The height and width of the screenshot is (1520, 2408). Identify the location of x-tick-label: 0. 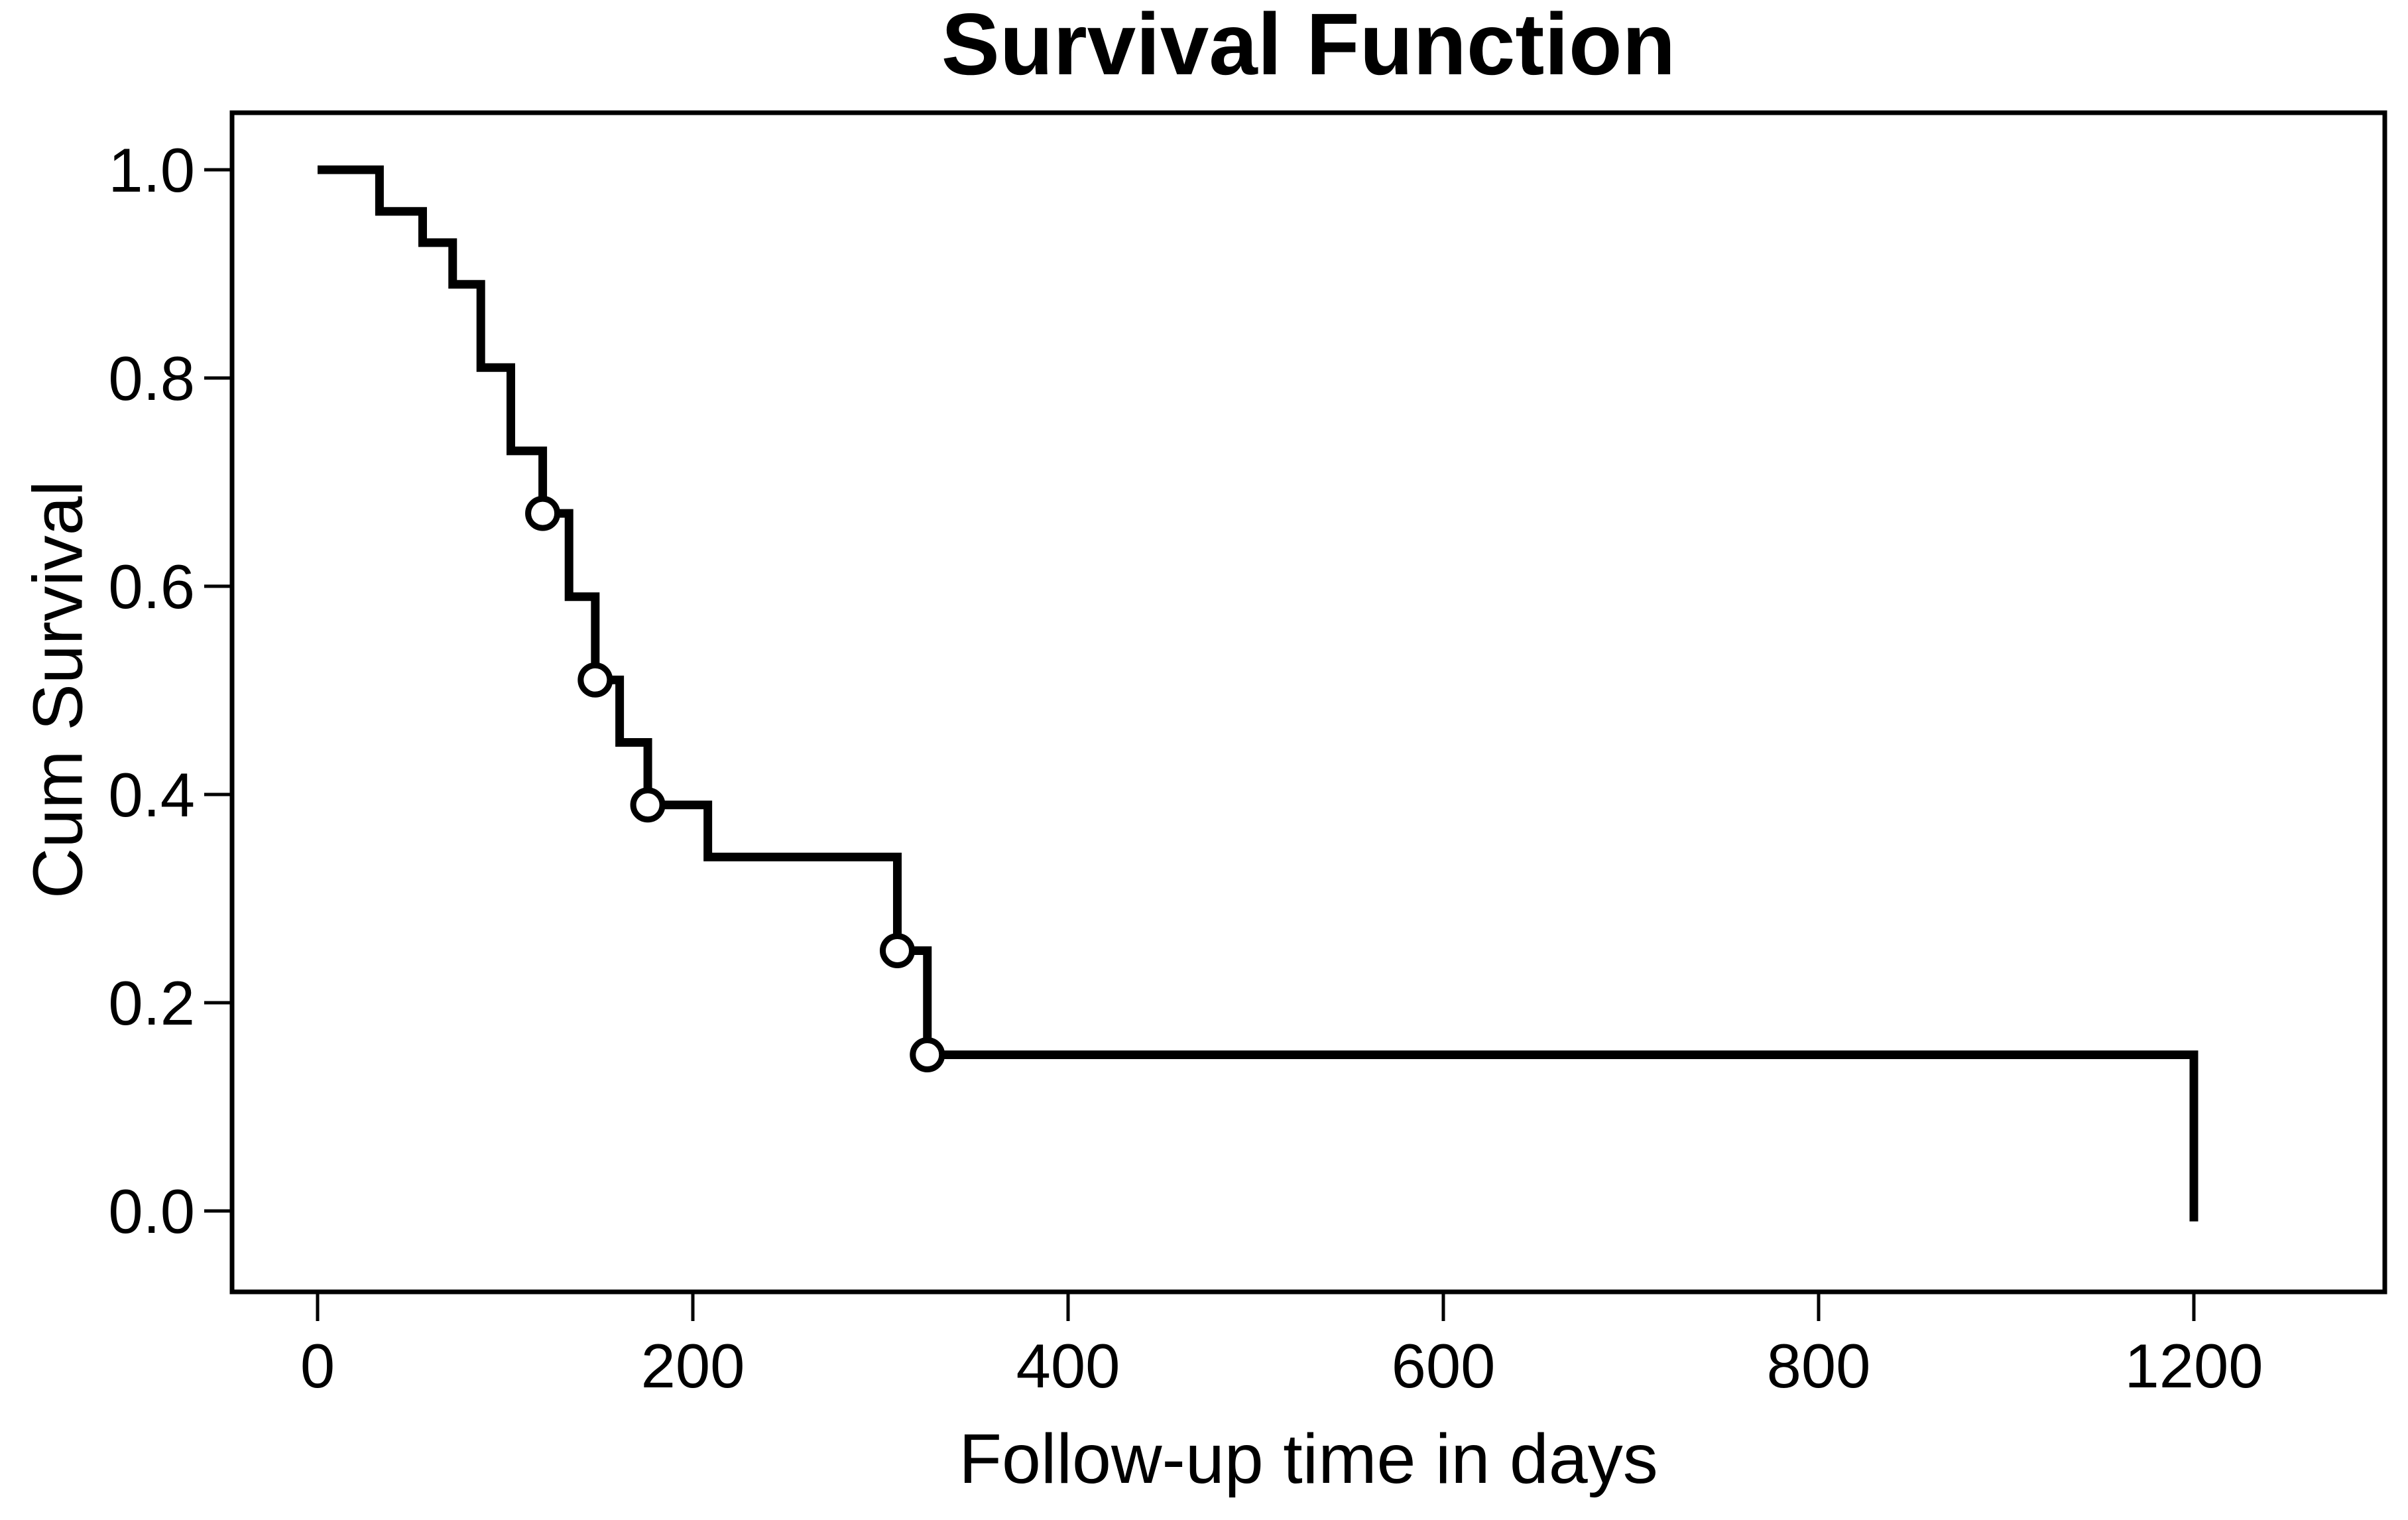
(318, 1366).